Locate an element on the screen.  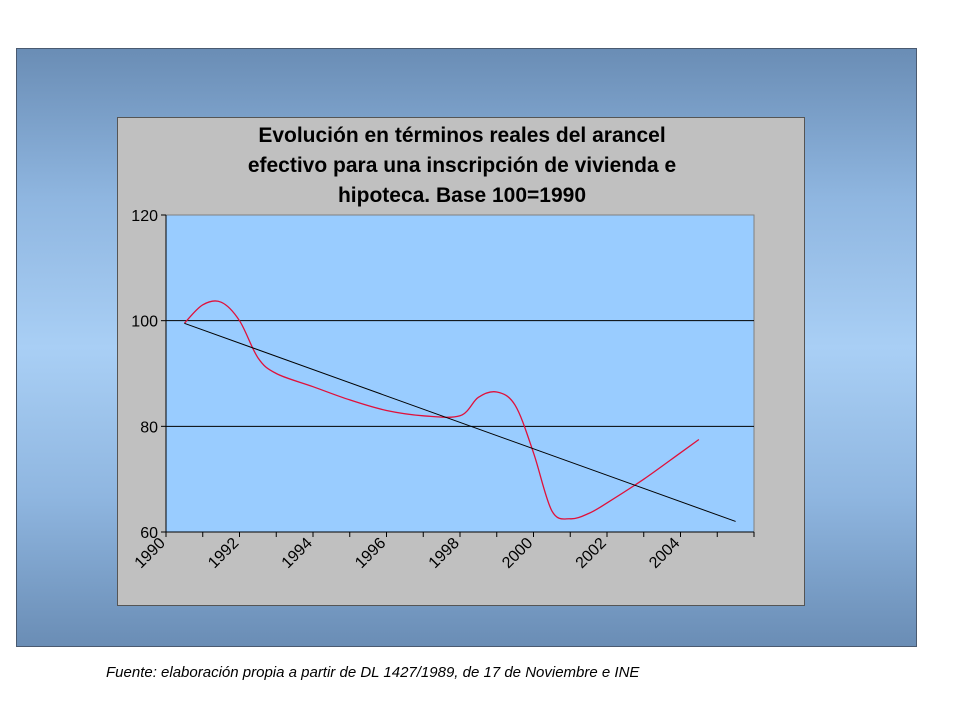
x-tick-label: 2004 is located at coordinates (664, 553).